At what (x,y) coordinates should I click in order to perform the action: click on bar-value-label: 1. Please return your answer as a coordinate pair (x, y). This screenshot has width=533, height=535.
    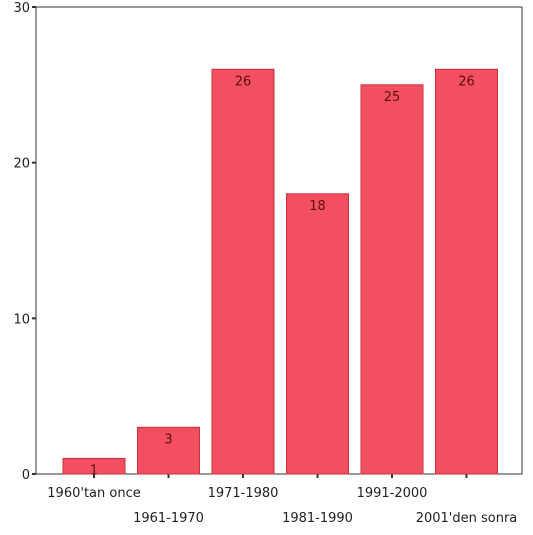
    Looking at the image, I should click on (94, 470).